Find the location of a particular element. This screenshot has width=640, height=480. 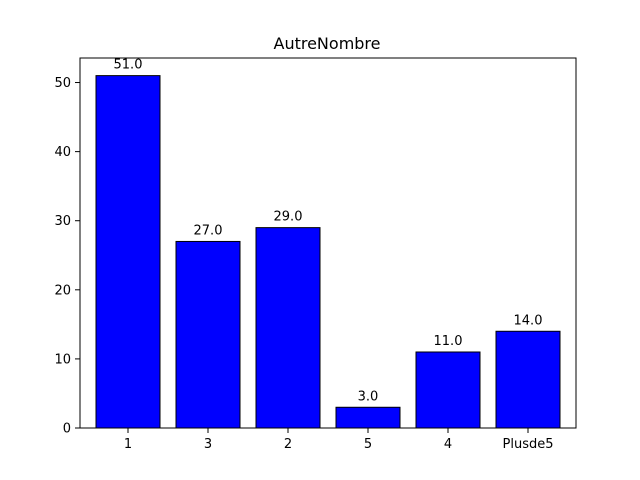

x-tick-label: 4 is located at coordinates (448, 444).